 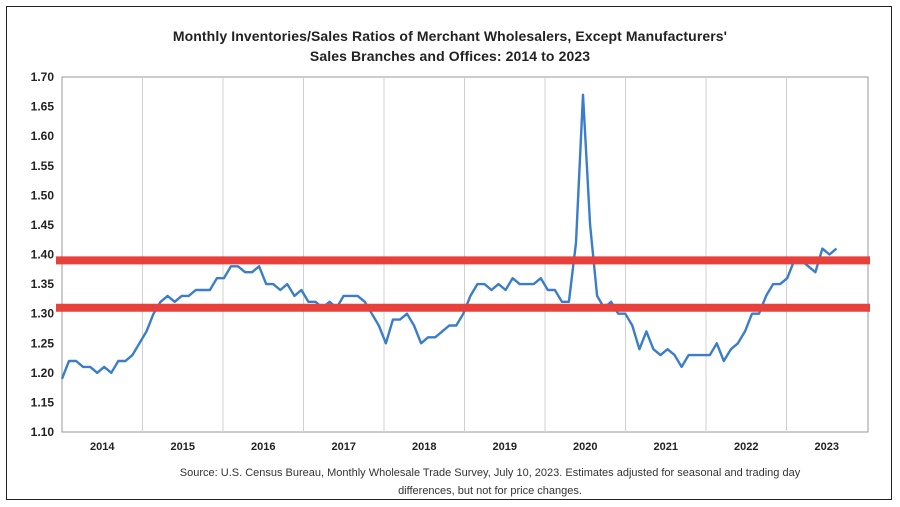 I want to click on x-tick-label: 2018, so click(x=424, y=447).